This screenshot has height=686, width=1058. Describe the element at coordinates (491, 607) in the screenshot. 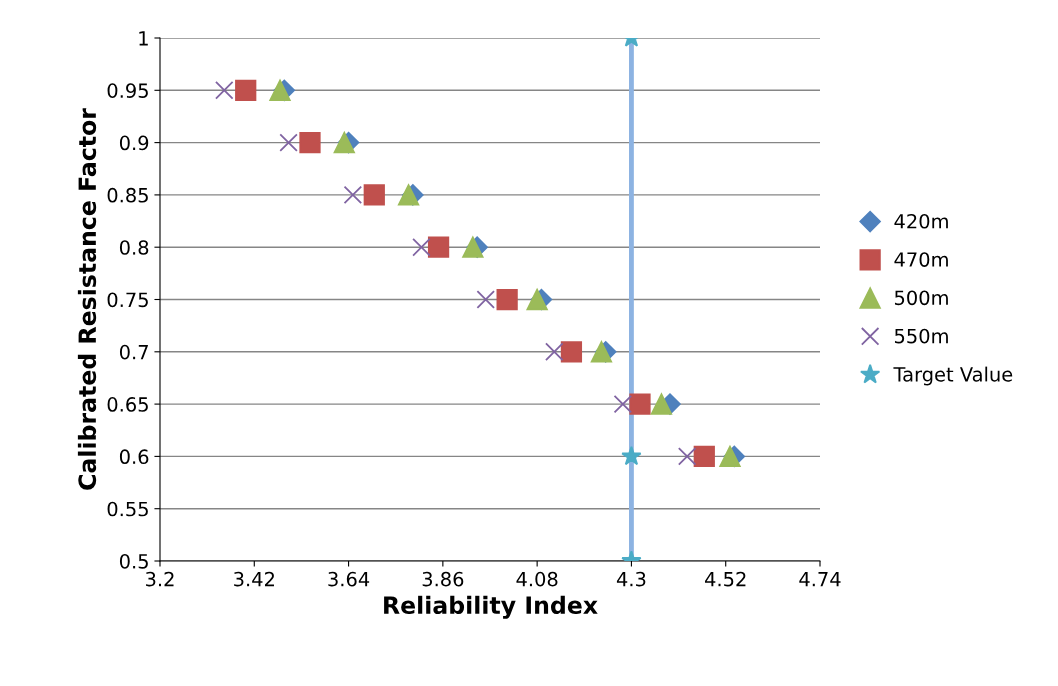

I see `x-axis-title: Reliability Index` at that location.